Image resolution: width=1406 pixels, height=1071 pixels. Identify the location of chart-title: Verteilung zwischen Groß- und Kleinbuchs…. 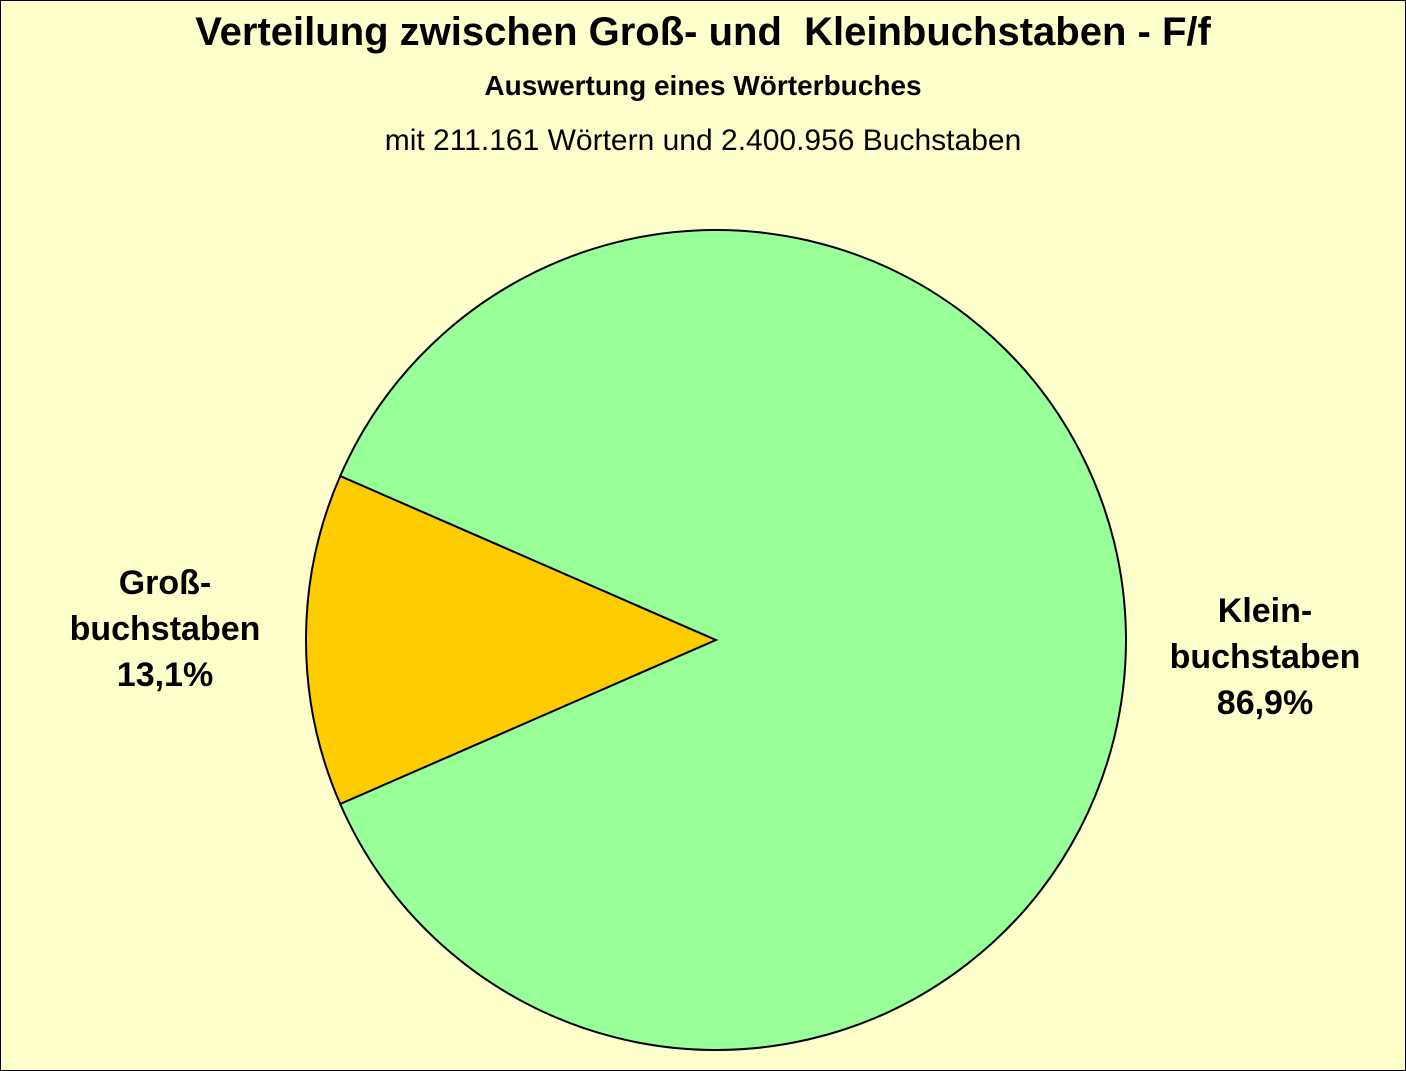
(703, 32).